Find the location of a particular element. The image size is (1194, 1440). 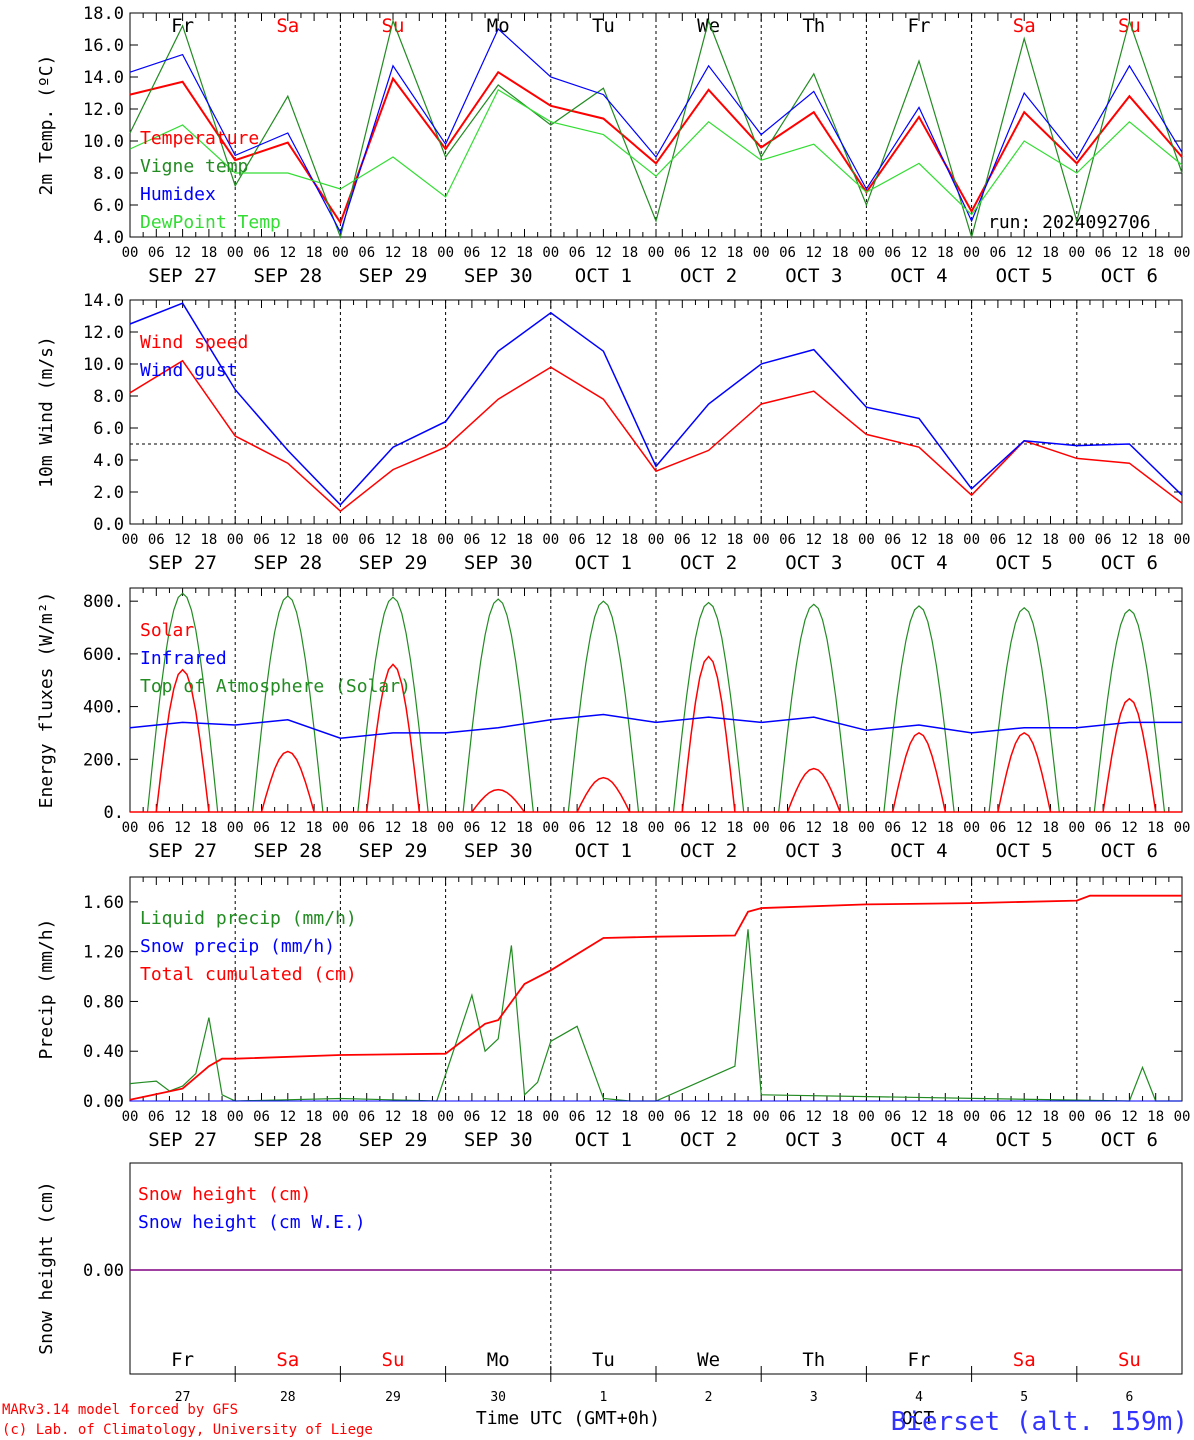

oct-month-label: OCT is located at coordinates (918, 1418).